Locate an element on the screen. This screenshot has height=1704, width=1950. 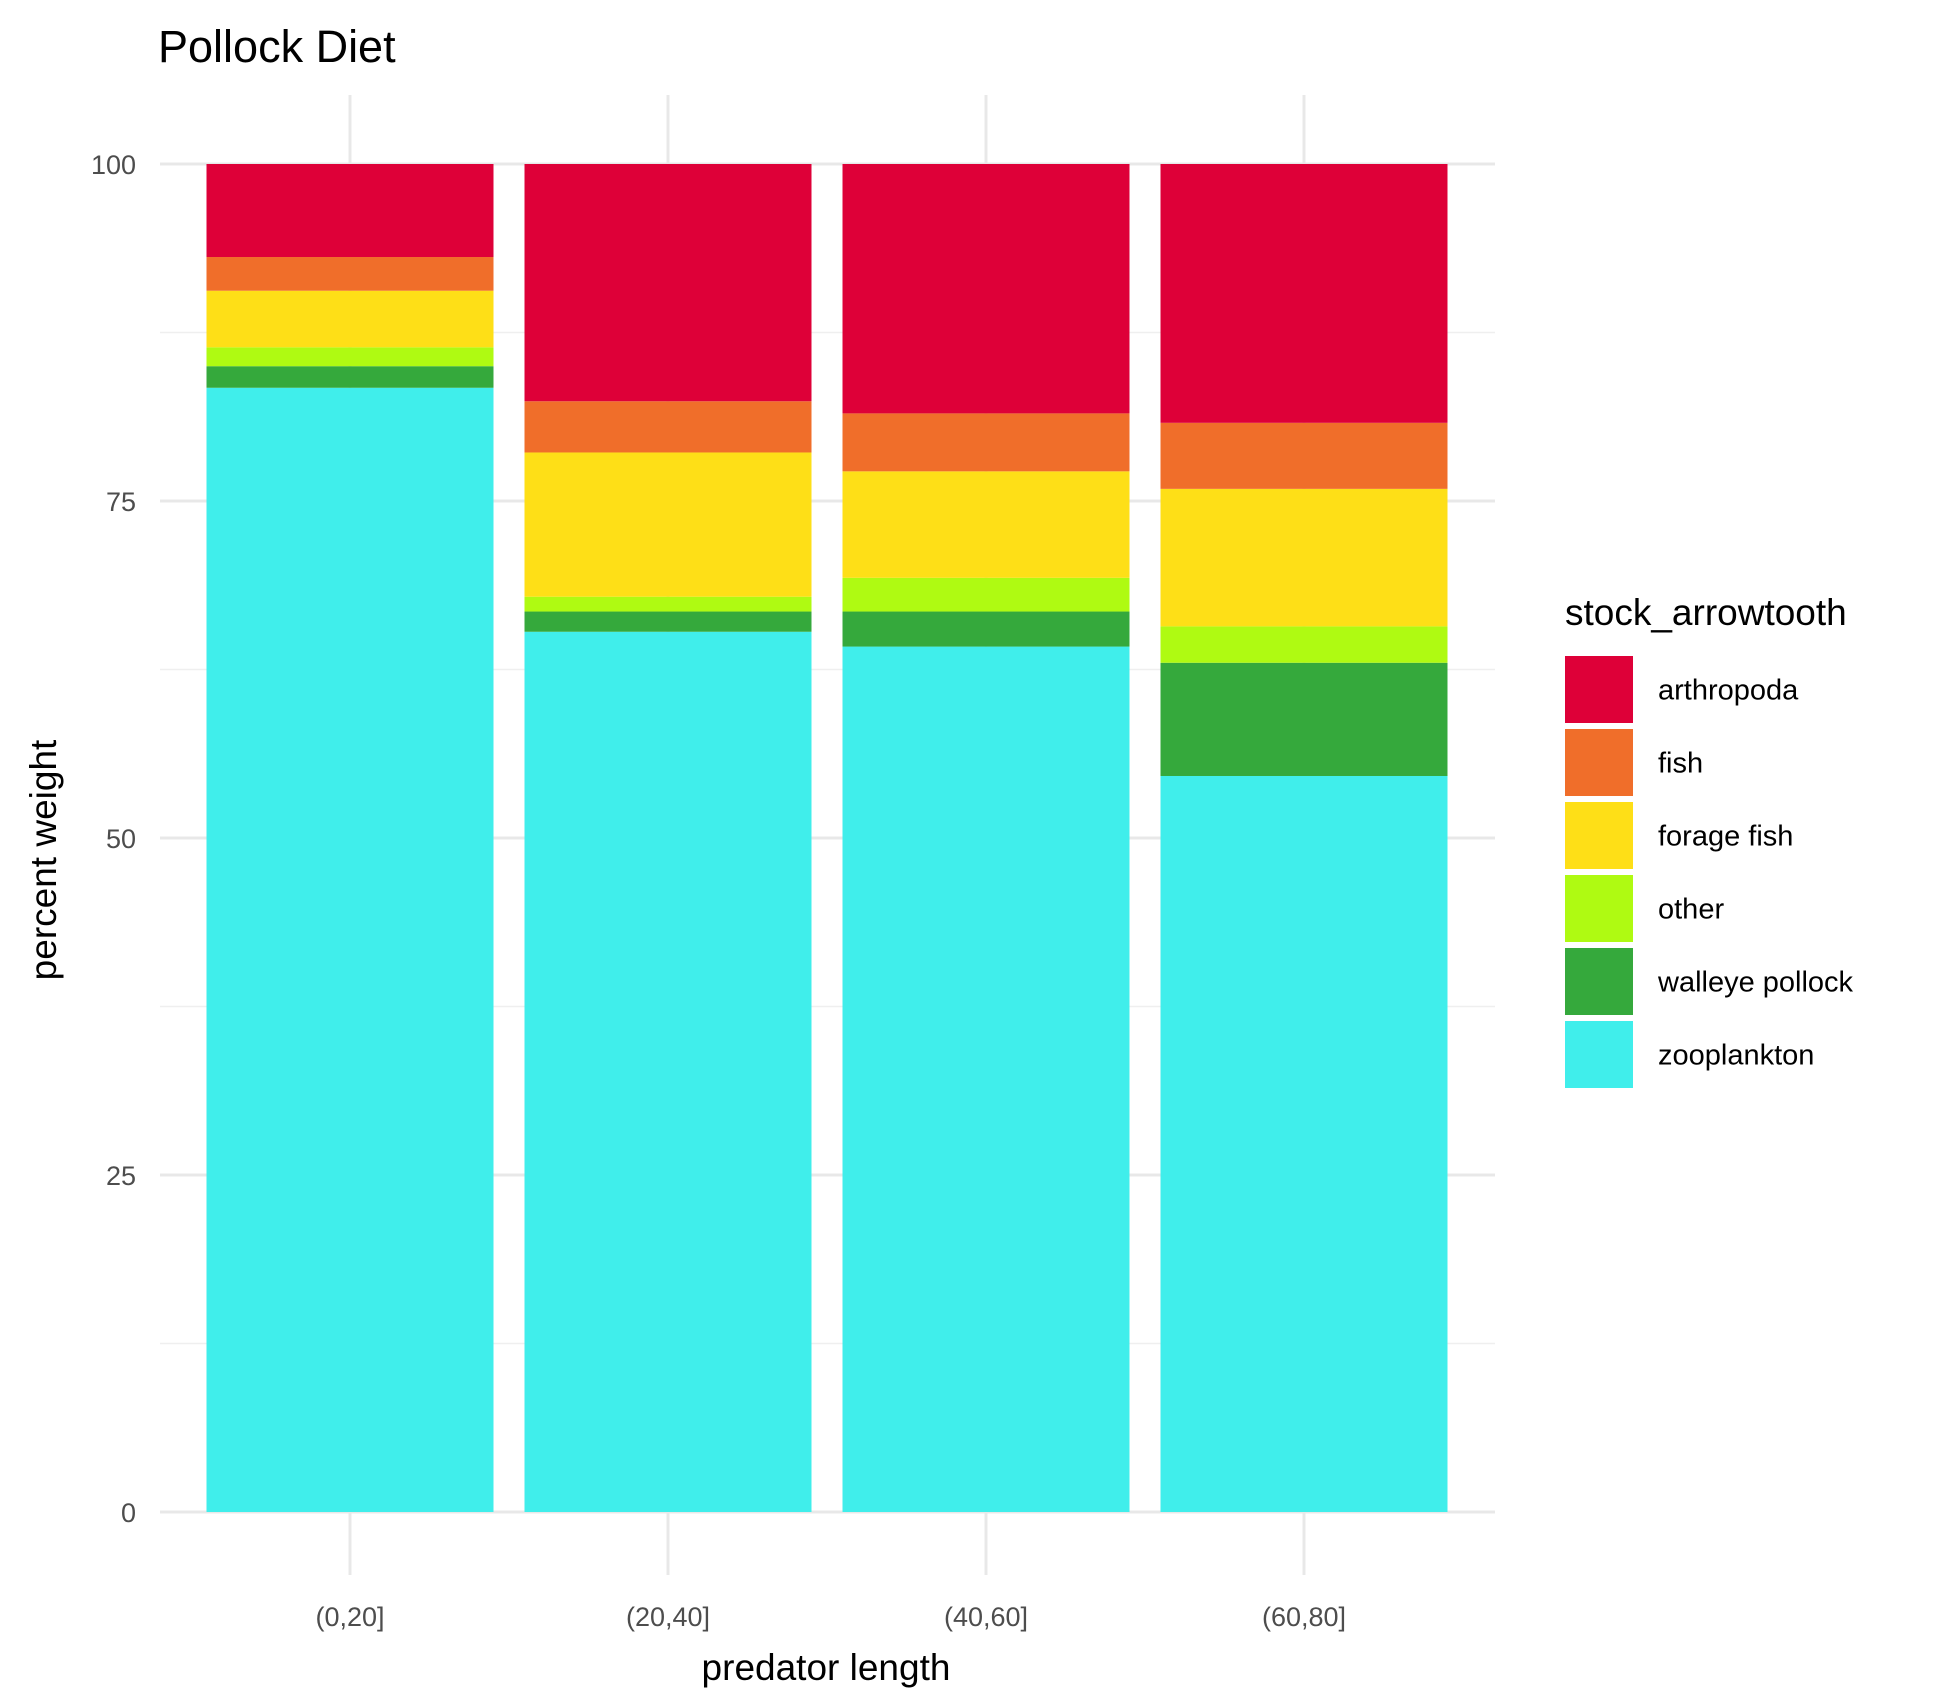
legend-label: fish is located at coordinates (1680, 764).